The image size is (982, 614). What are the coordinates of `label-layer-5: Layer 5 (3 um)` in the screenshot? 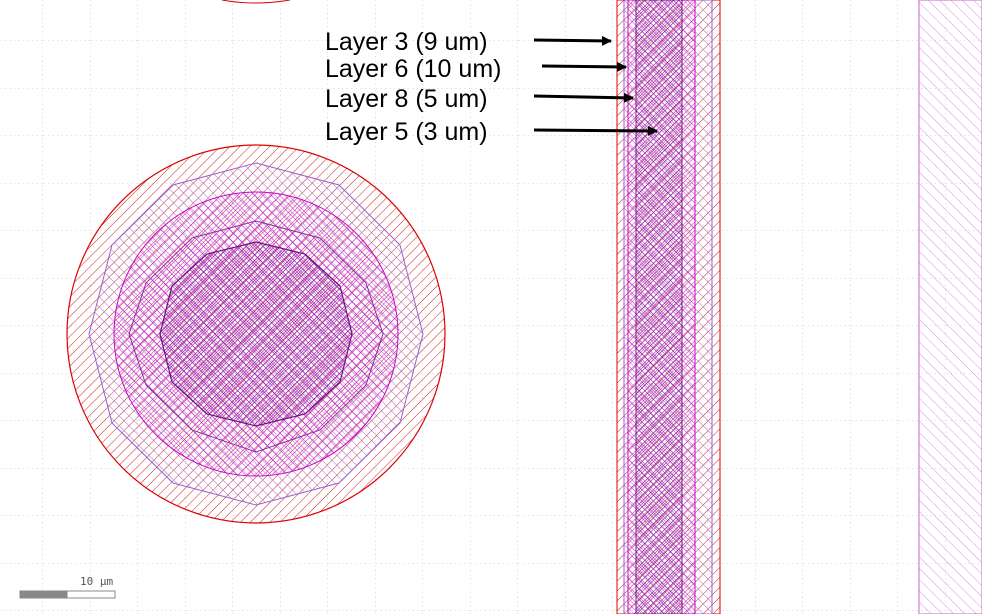 It's located at (406, 132).